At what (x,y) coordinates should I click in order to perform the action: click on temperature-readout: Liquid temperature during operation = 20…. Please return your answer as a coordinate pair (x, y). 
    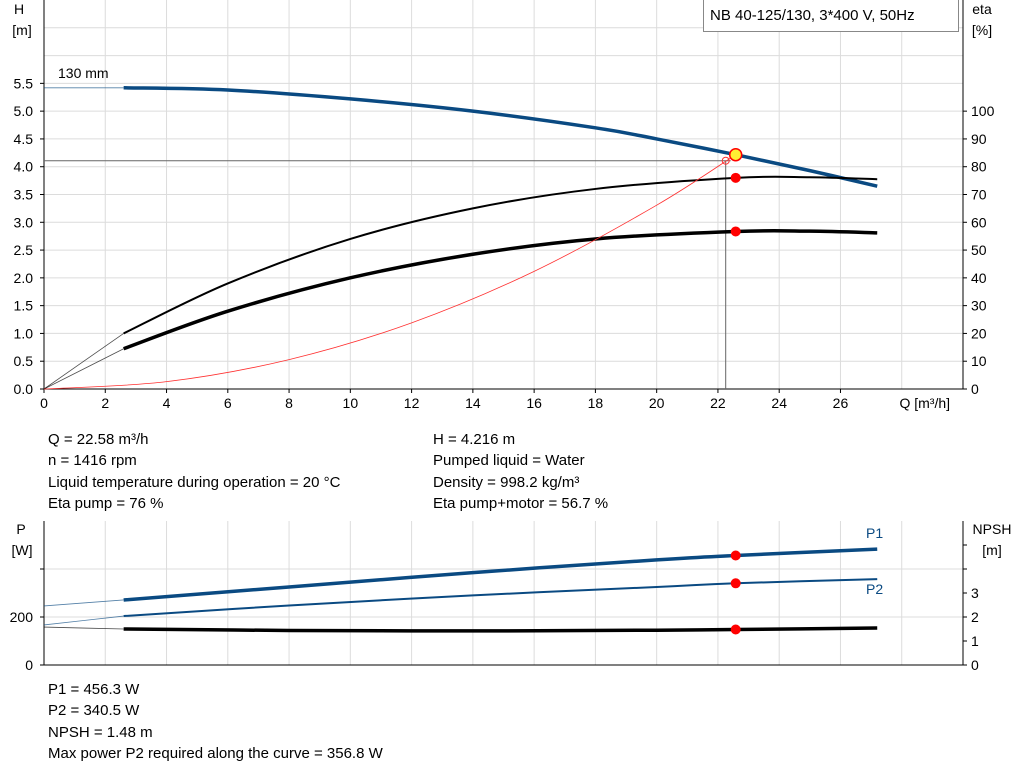
    Looking at the image, I should click on (194, 482).